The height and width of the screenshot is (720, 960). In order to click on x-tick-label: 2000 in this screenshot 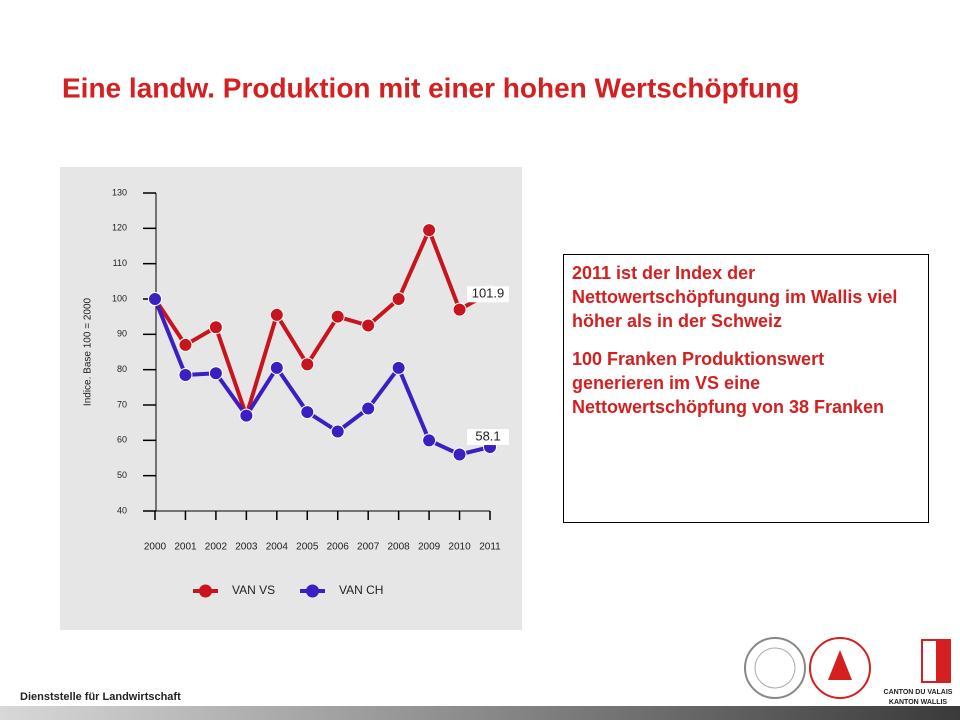, I will do `click(155, 547)`.